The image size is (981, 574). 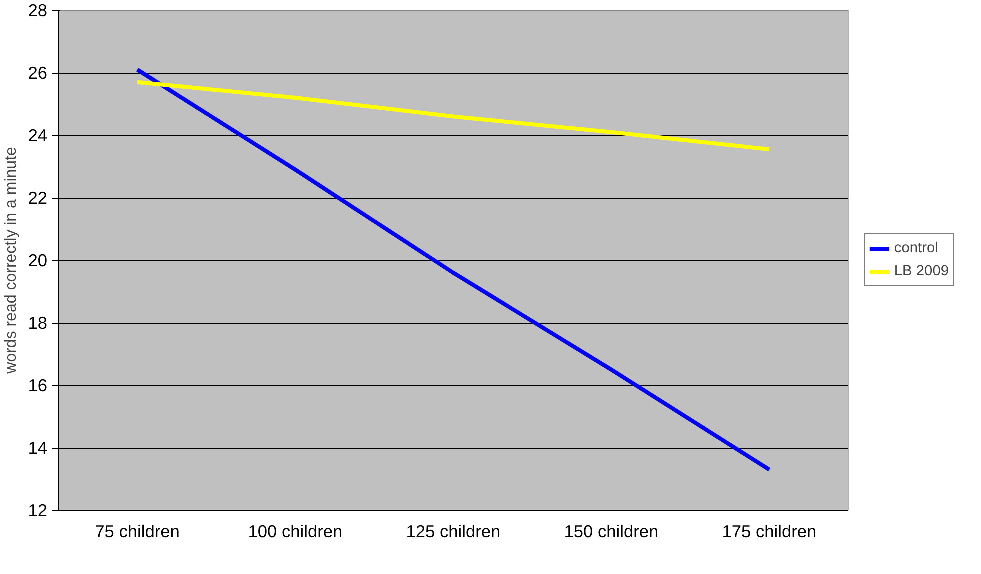 What do you see at coordinates (38, 323) in the screenshot?
I see `y-tick-label: 18` at bounding box center [38, 323].